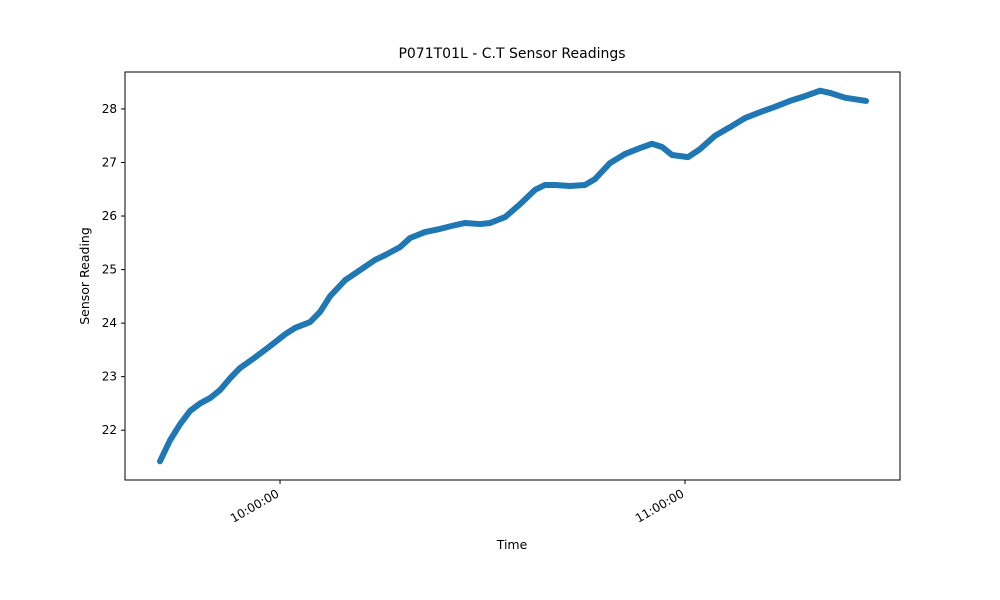  Describe the element at coordinates (84, 276) in the screenshot. I see `y-axis-label: Sensor Reading` at that location.